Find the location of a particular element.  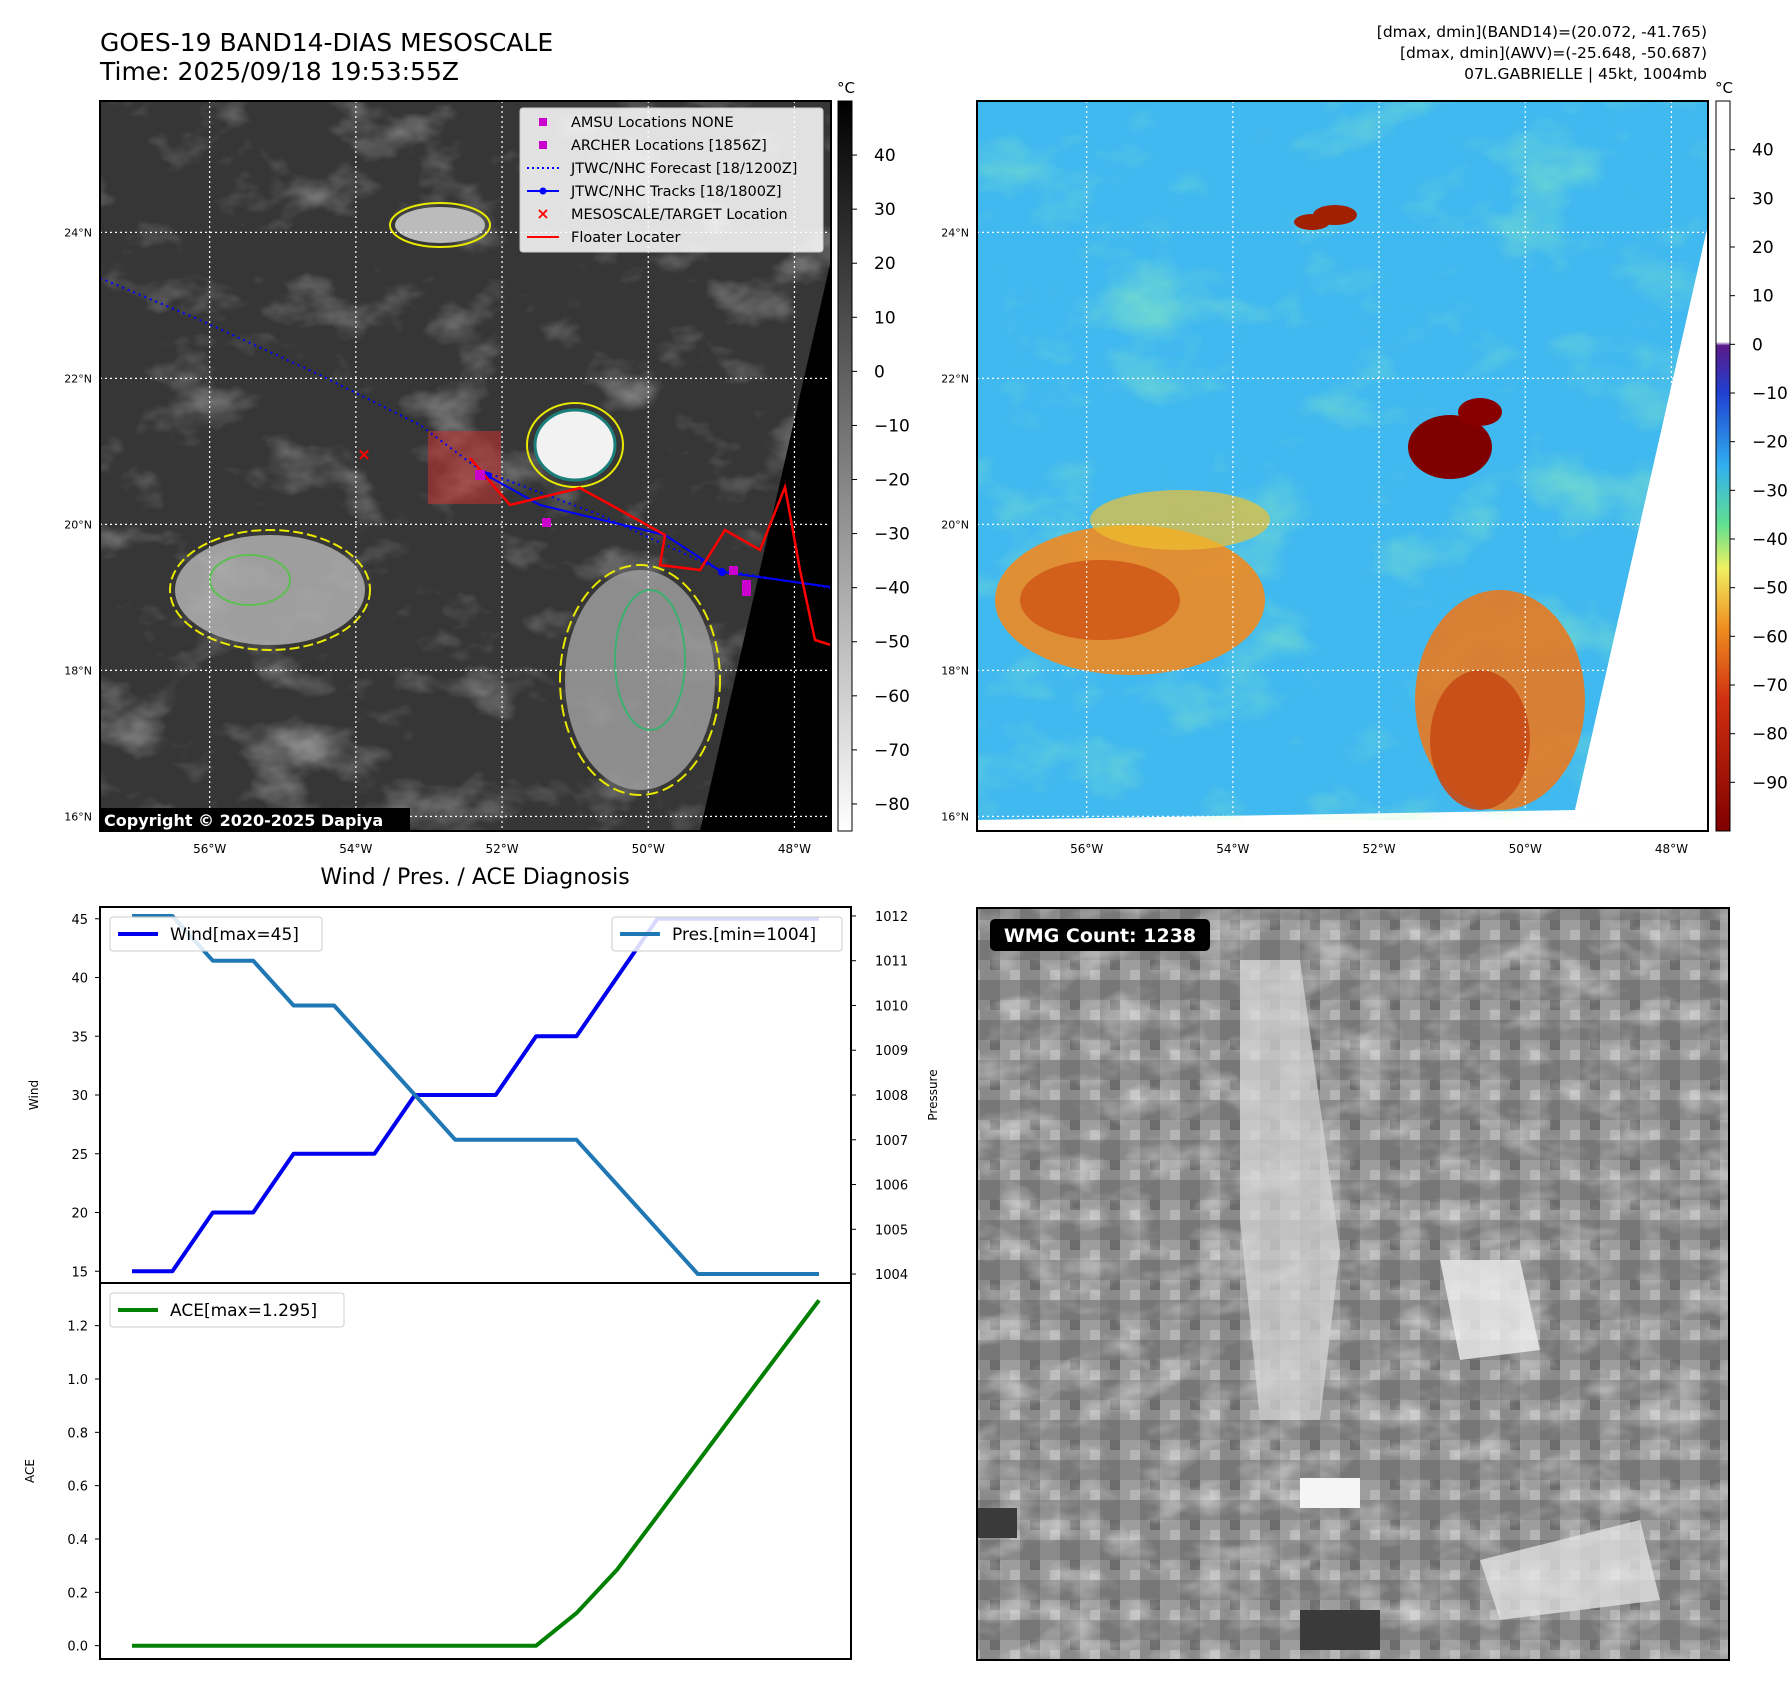

copyright-text: Copyright © 2020-2025 Dapiya is located at coordinates (243, 820).